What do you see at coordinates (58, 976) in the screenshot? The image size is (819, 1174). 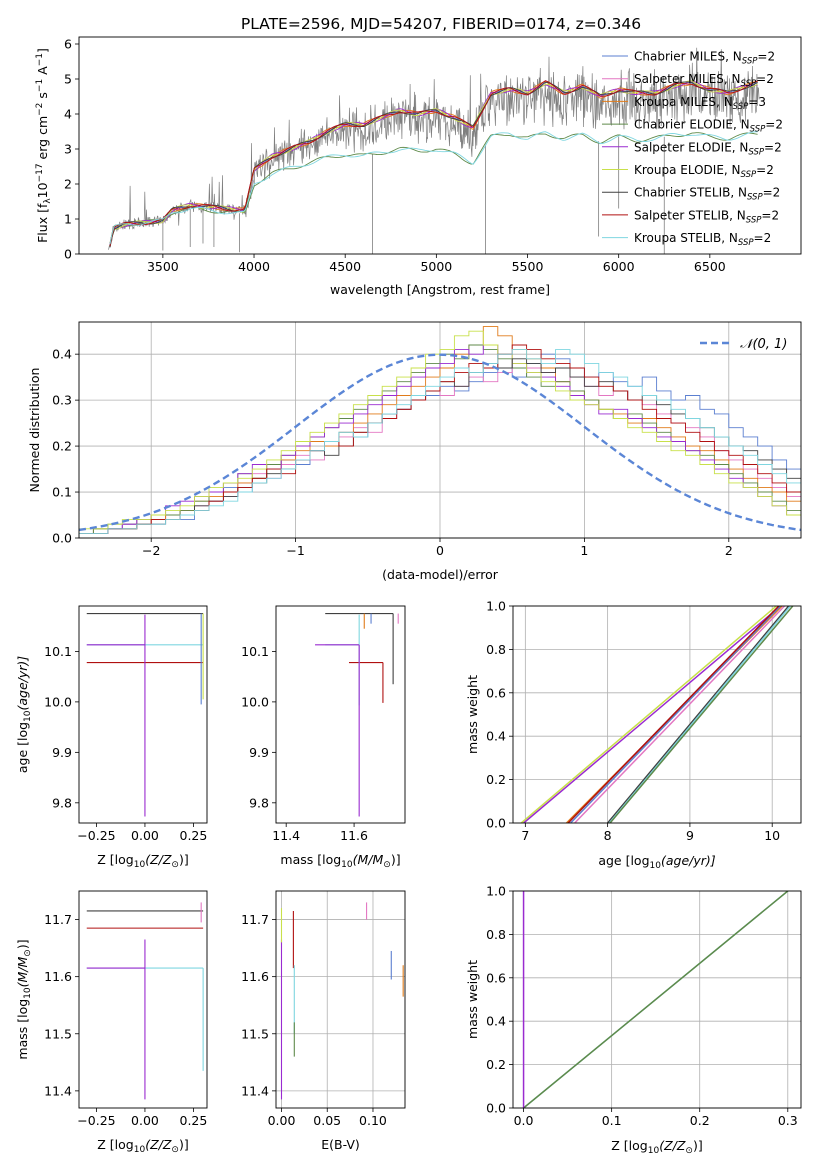 I see `mass_vs_Z-ytick-label: 11.6` at bounding box center [58, 976].